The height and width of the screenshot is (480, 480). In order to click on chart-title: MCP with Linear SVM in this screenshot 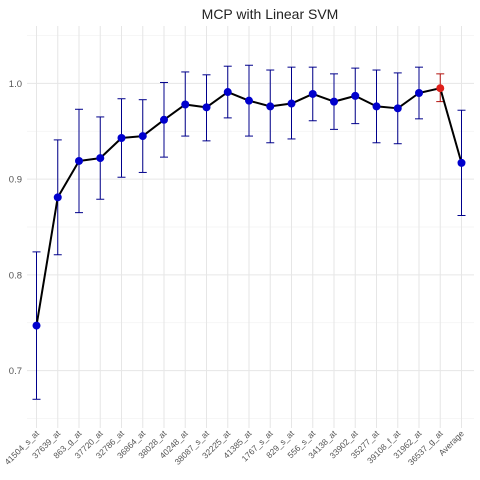, I will do `click(270, 14)`.